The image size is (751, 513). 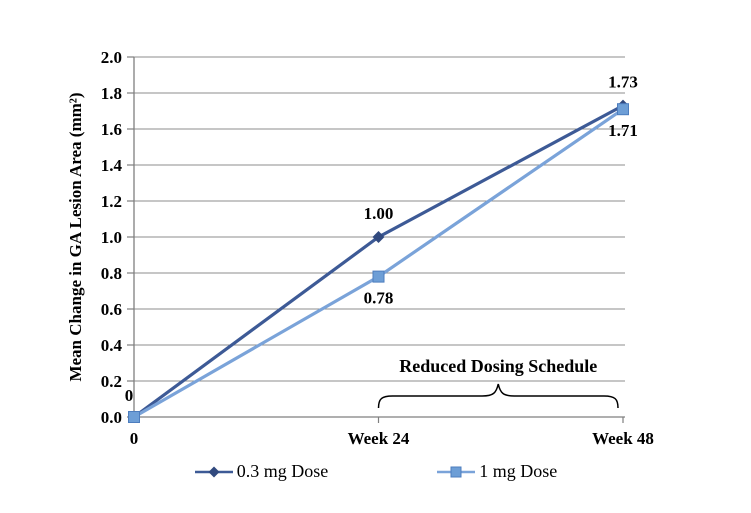 What do you see at coordinates (518, 471) in the screenshot?
I see `legend-label: 1 mg Dose` at bounding box center [518, 471].